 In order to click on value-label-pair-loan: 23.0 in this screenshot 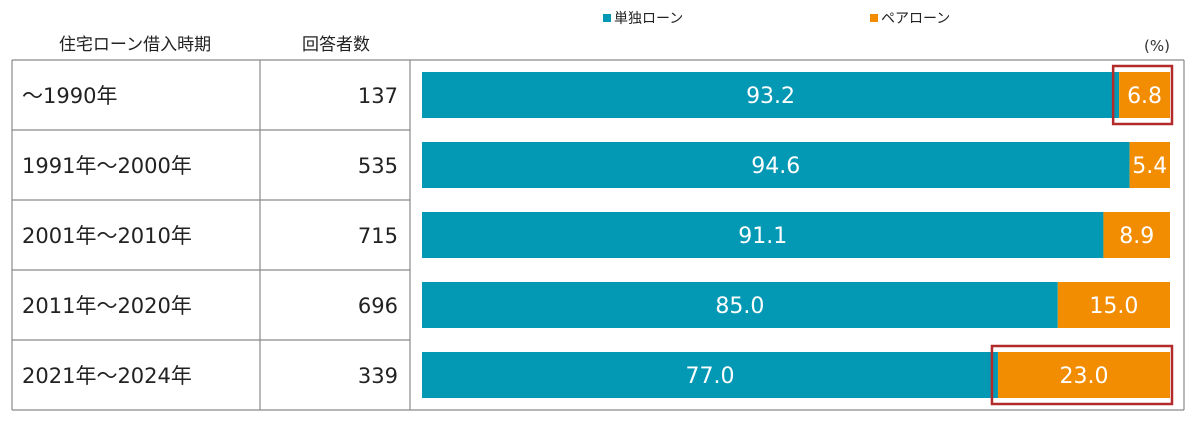, I will do `click(1083, 376)`.